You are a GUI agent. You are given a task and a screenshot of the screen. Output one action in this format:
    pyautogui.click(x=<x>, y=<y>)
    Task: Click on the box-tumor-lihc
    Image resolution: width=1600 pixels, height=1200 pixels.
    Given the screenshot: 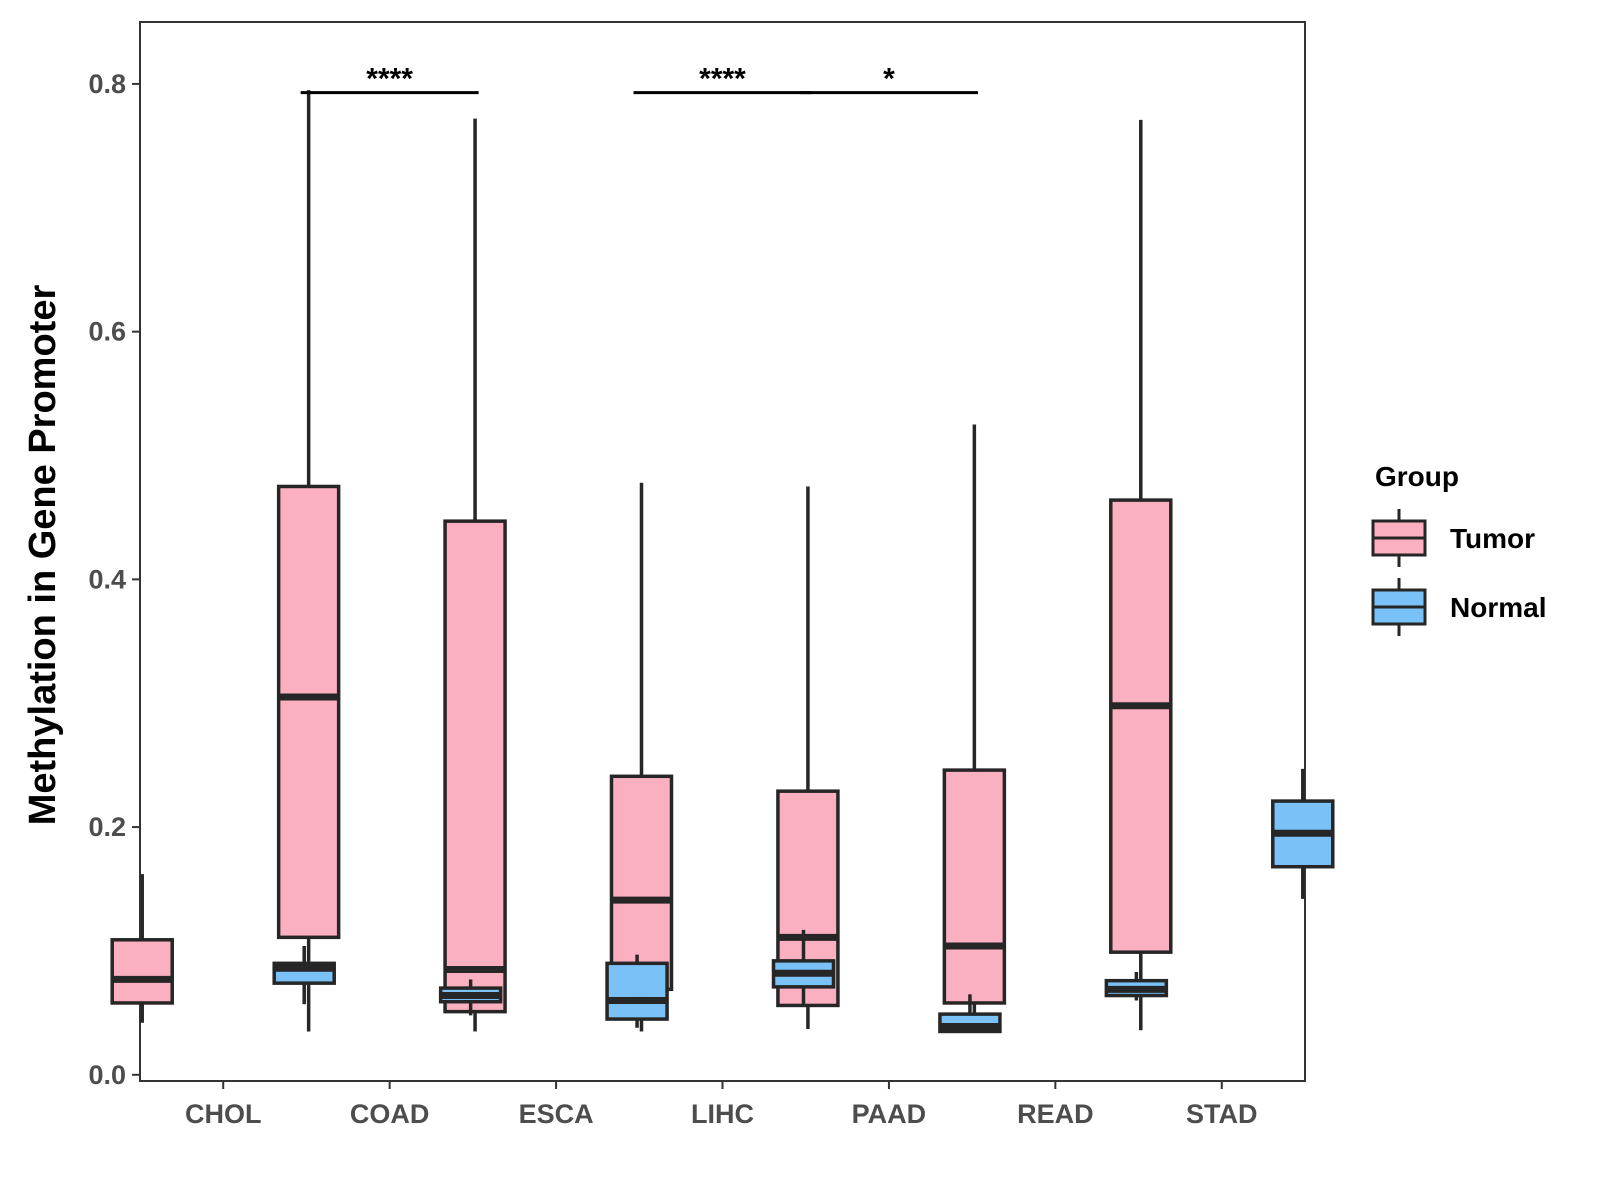 What is the action you would take?
    pyautogui.click(x=641, y=757)
    